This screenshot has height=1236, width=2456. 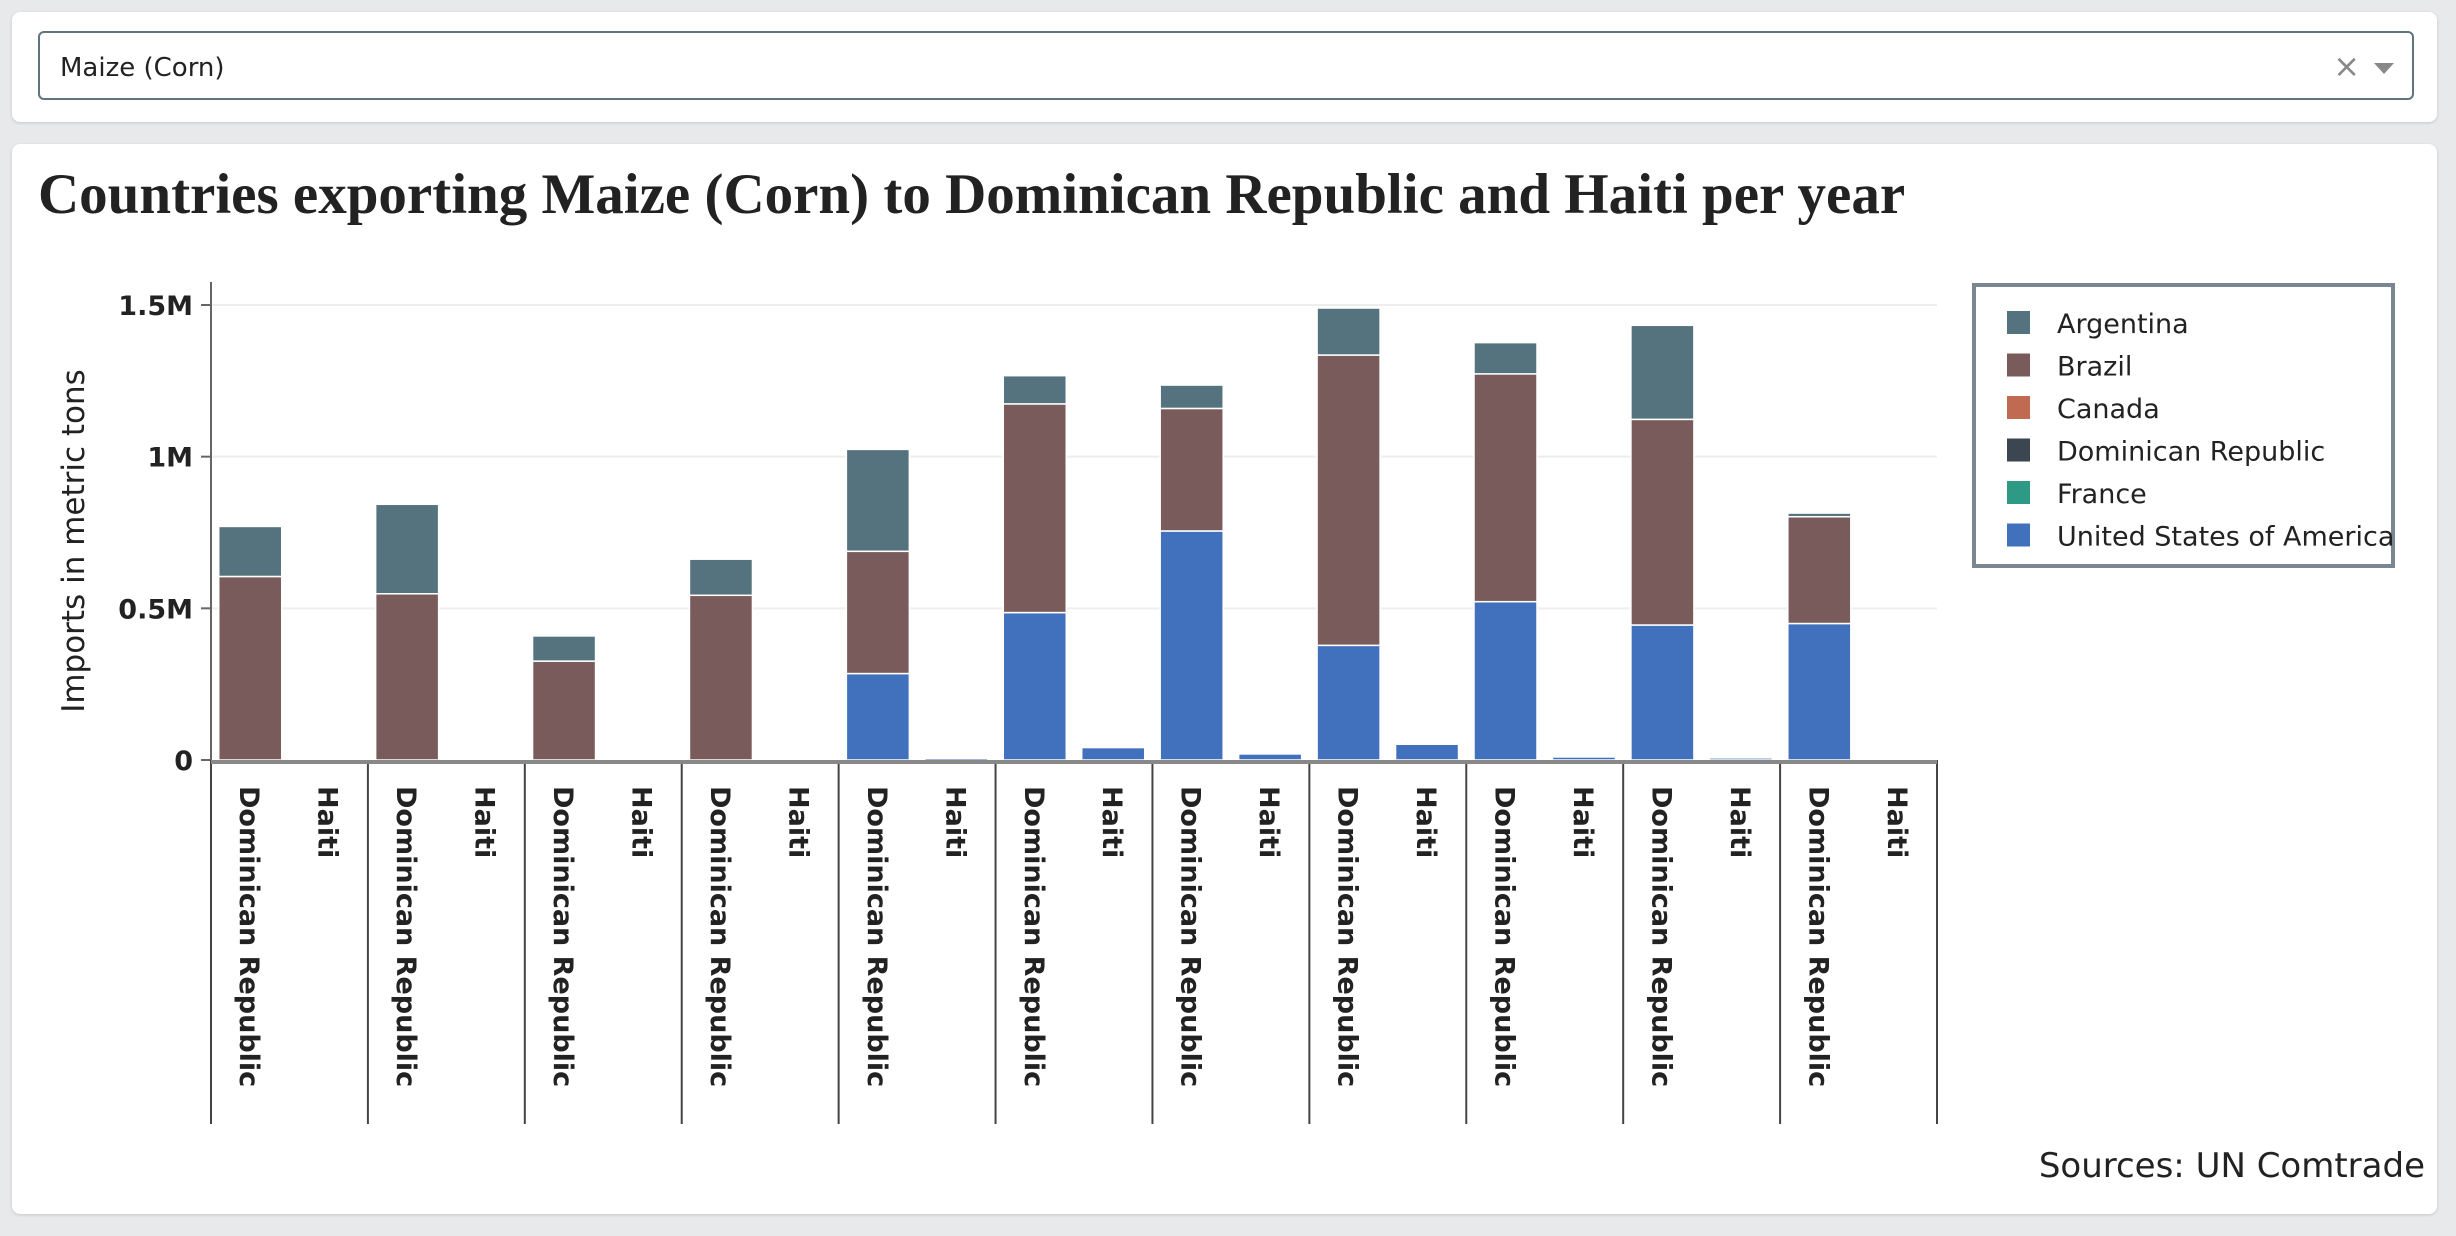 What do you see at coordinates (155, 609) in the screenshot?
I see `y-tick-label: 0.5M` at bounding box center [155, 609].